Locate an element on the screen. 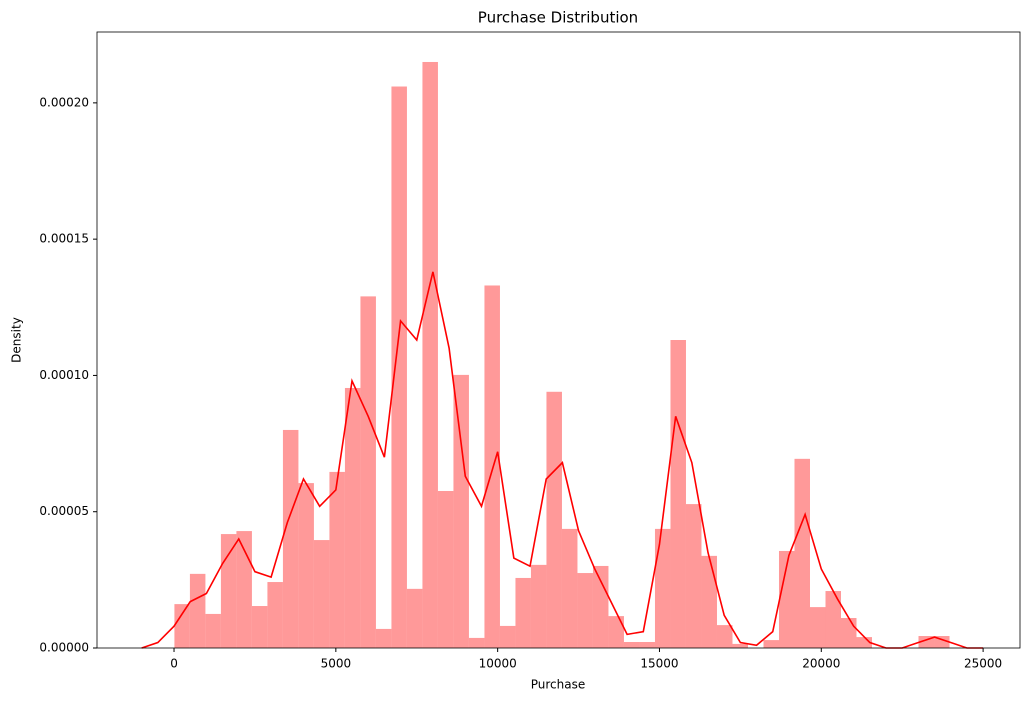 The width and height of the screenshot is (1036, 701). x-tick-label: 10000 is located at coordinates (498, 664).